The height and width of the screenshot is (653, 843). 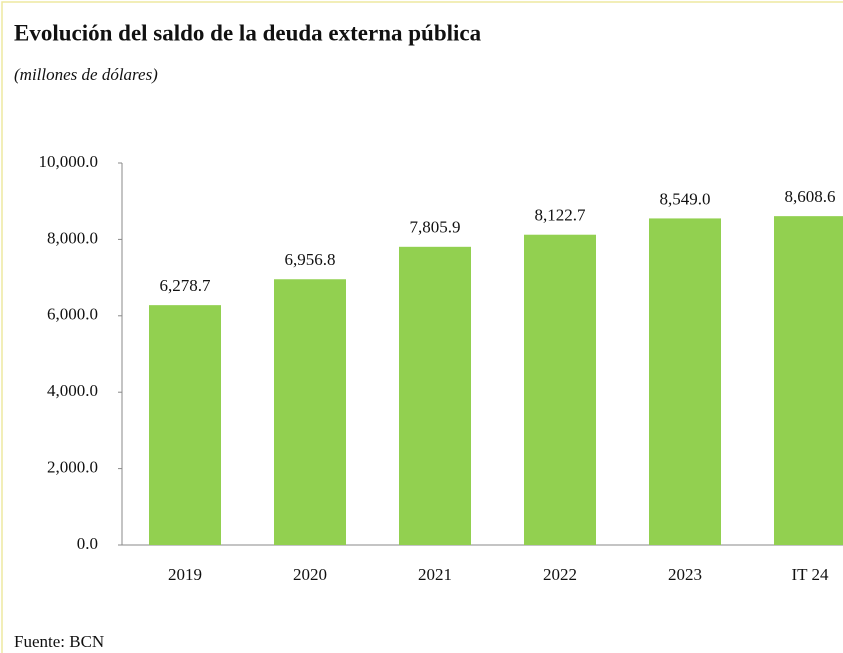 I want to click on x-tick-label: 2023, so click(x=685, y=574).